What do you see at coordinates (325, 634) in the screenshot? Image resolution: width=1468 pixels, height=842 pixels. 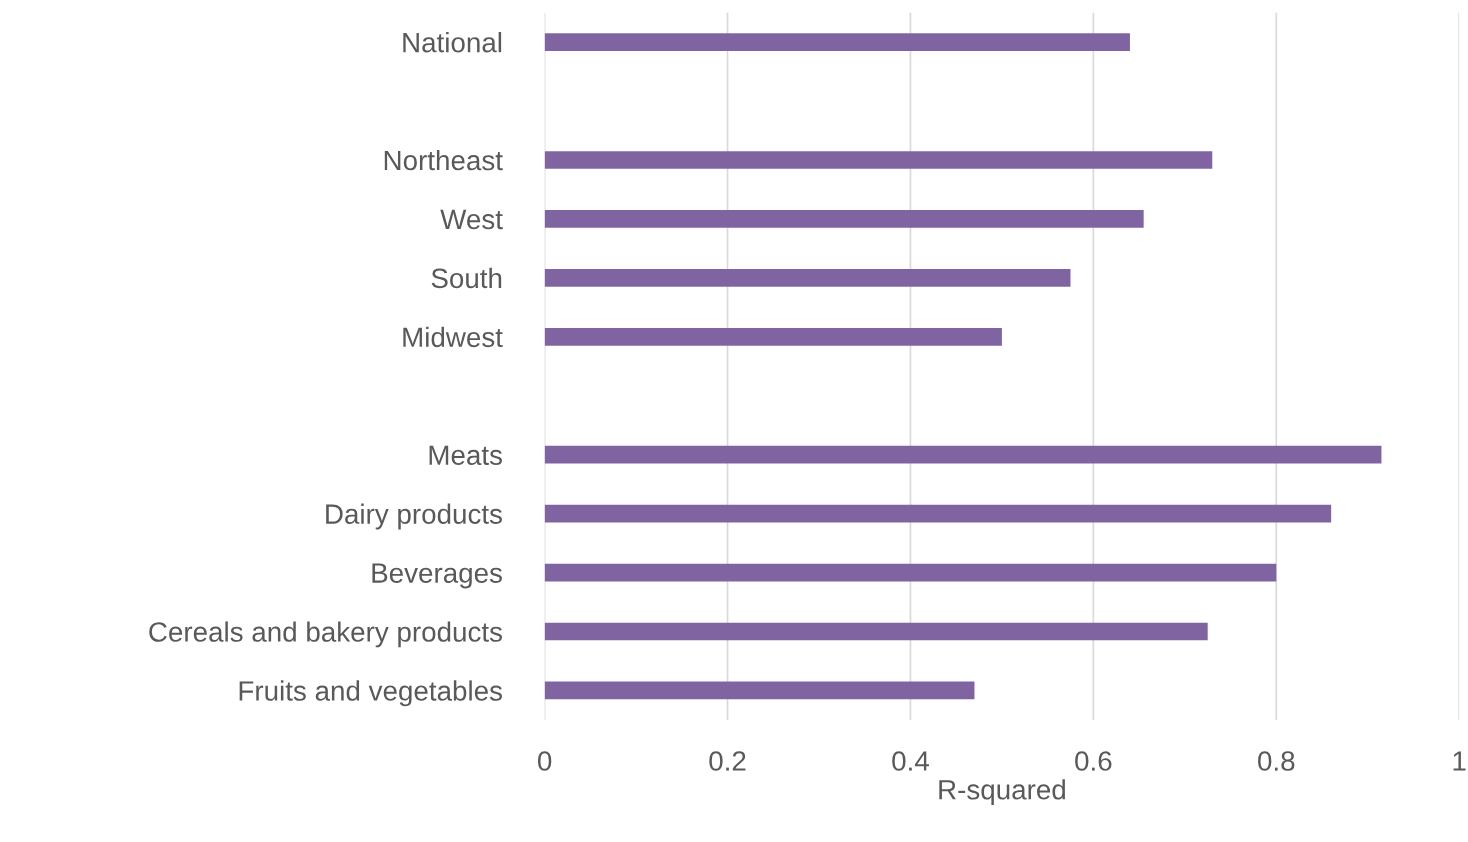 I see `y-tick-label: Cereals and bakery products` at bounding box center [325, 634].